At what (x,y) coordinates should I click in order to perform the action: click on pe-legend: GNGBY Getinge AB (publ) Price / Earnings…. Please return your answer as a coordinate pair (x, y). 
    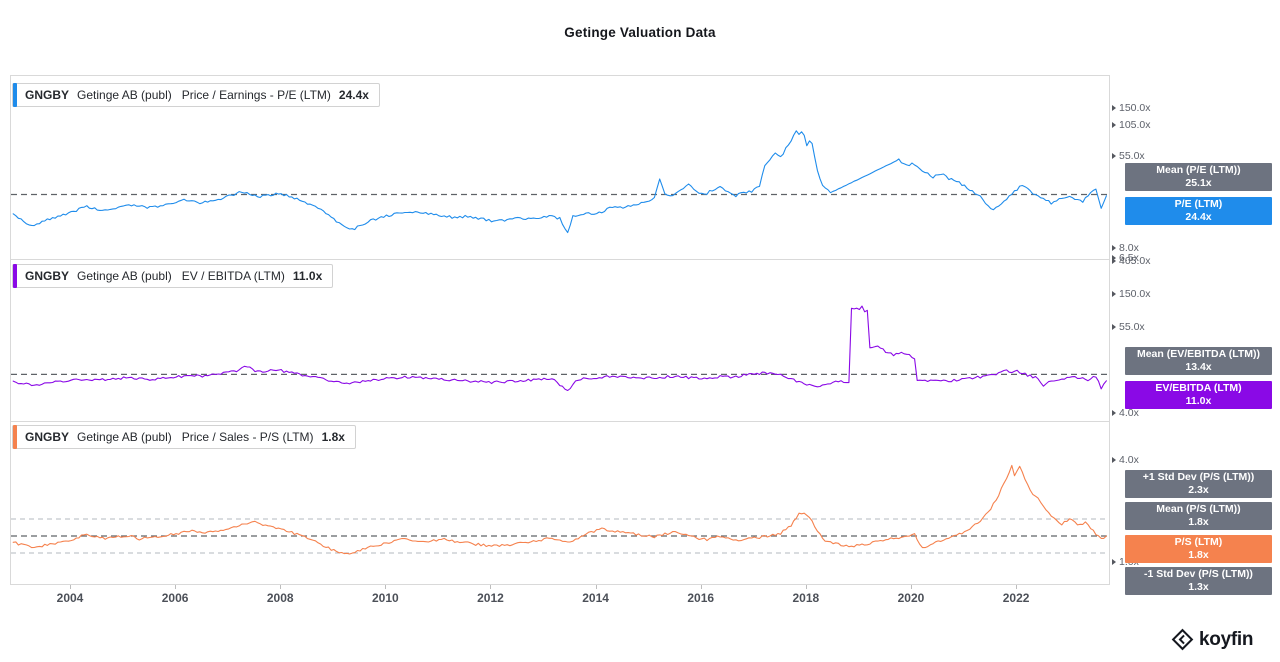
    Looking at the image, I should click on (196, 95).